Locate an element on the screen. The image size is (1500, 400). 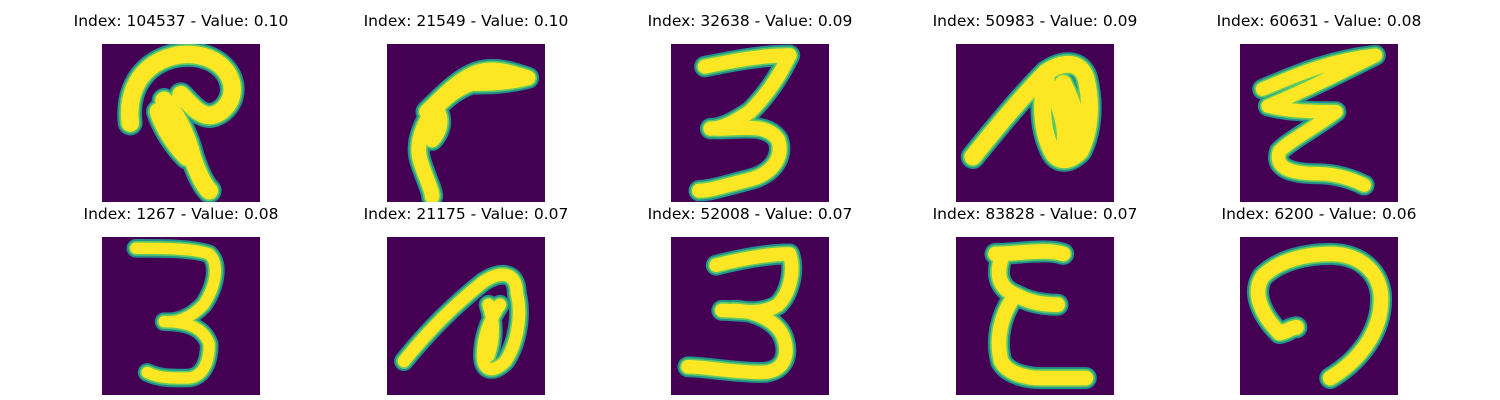
image-panel: Index: 60631 - Value: 0.08 is located at coordinates (1319, 106).